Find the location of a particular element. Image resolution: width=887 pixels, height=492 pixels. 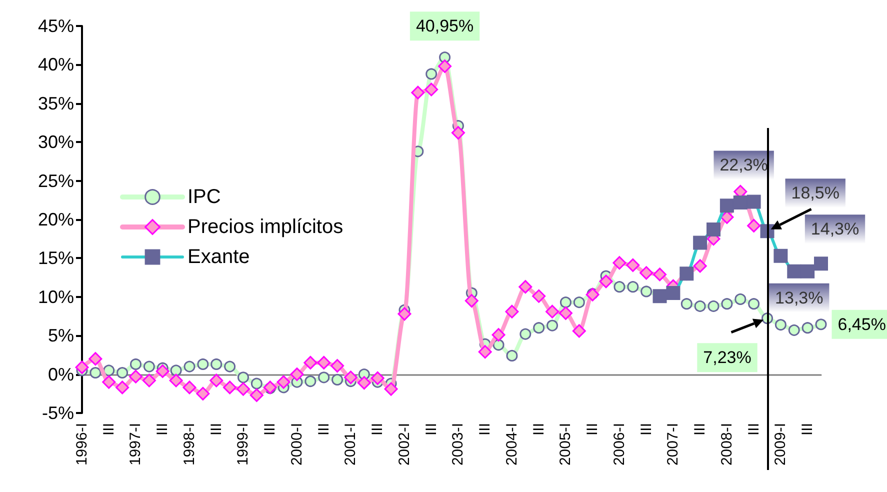

data-label: 14,3% is located at coordinates (835, 229).